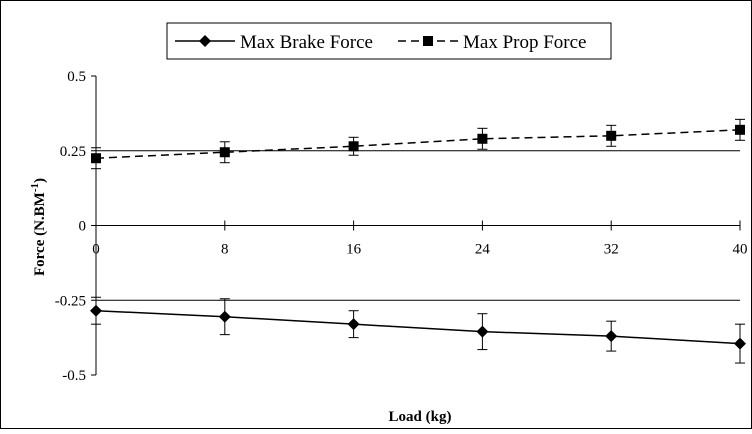  What do you see at coordinates (524, 42) in the screenshot?
I see `legend-label-prop: Max Prop Force` at bounding box center [524, 42].